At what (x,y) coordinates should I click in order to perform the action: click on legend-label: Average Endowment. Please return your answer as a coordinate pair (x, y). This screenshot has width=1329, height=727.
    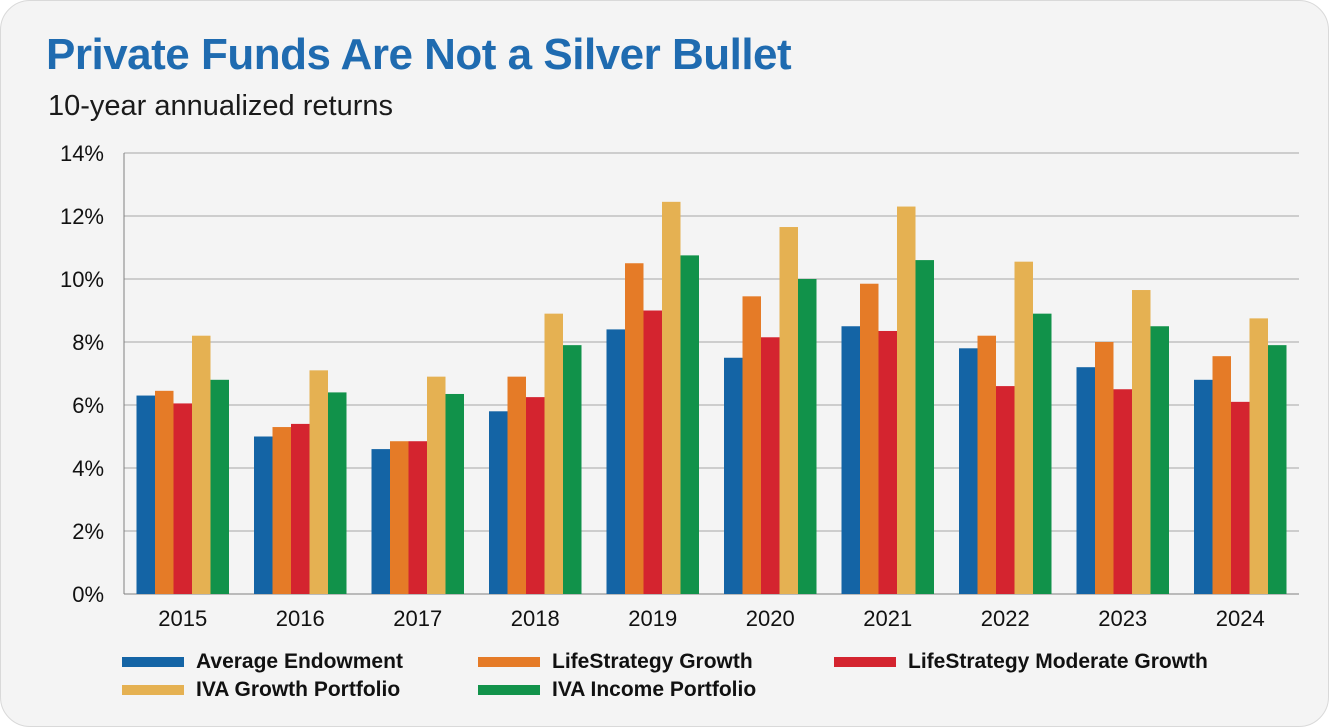
    Looking at the image, I should click on (299, 661).